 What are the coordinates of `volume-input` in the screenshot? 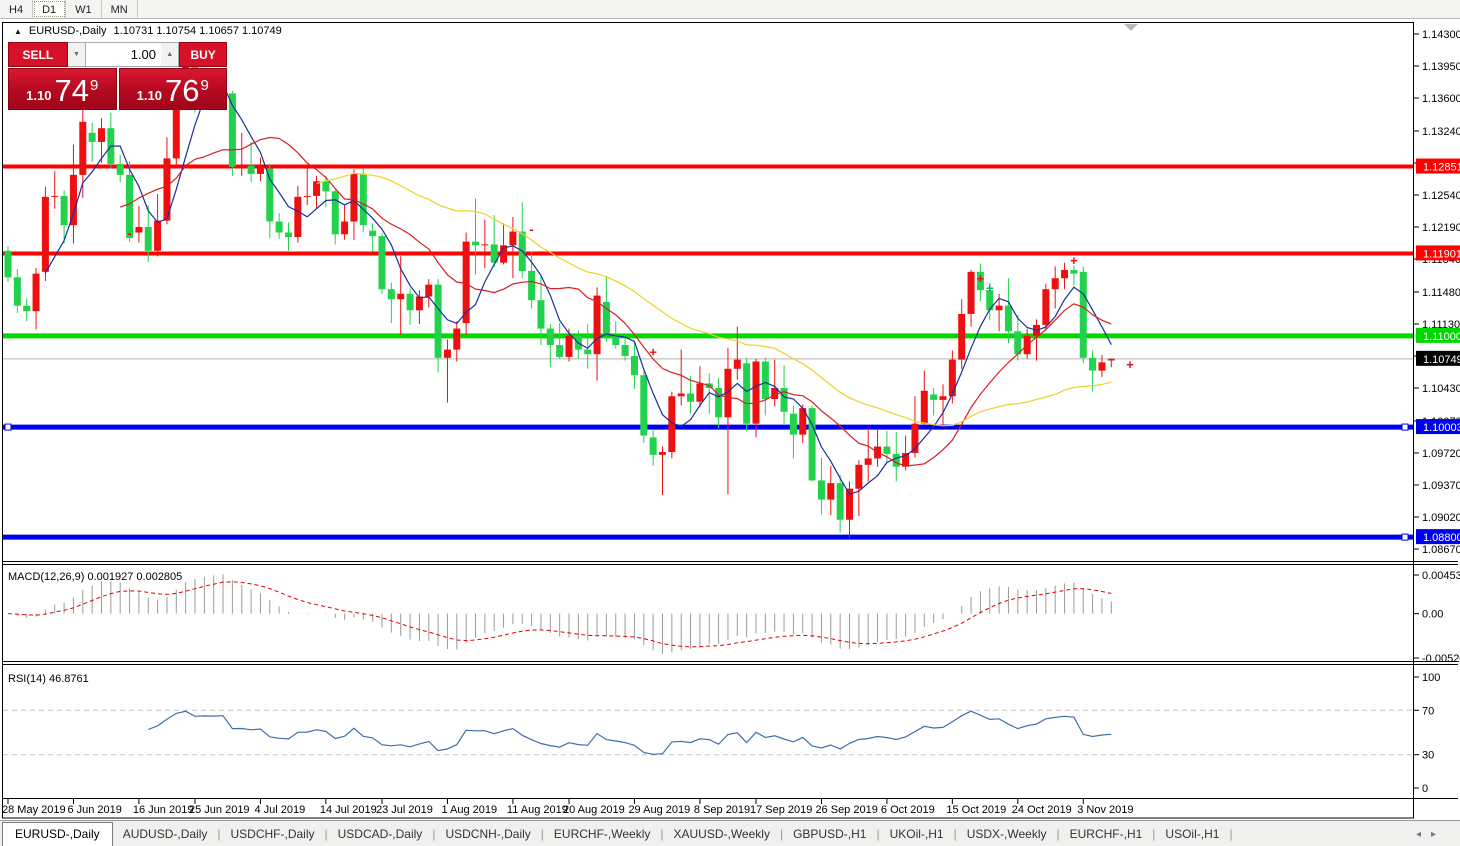 It's located at (124, 54).